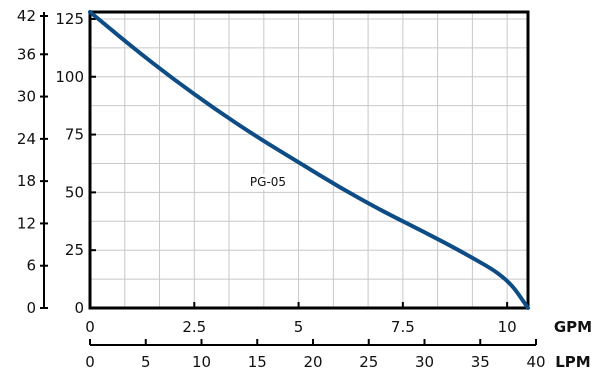  I want to click on series-label-background, so click(268, 182).